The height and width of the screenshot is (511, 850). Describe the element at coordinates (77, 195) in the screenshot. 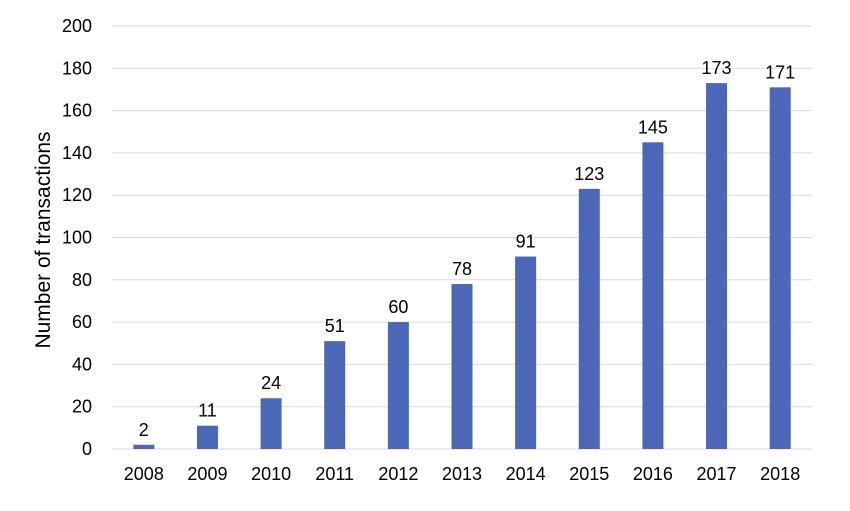

I see `y-tick-label: 120` at that location.